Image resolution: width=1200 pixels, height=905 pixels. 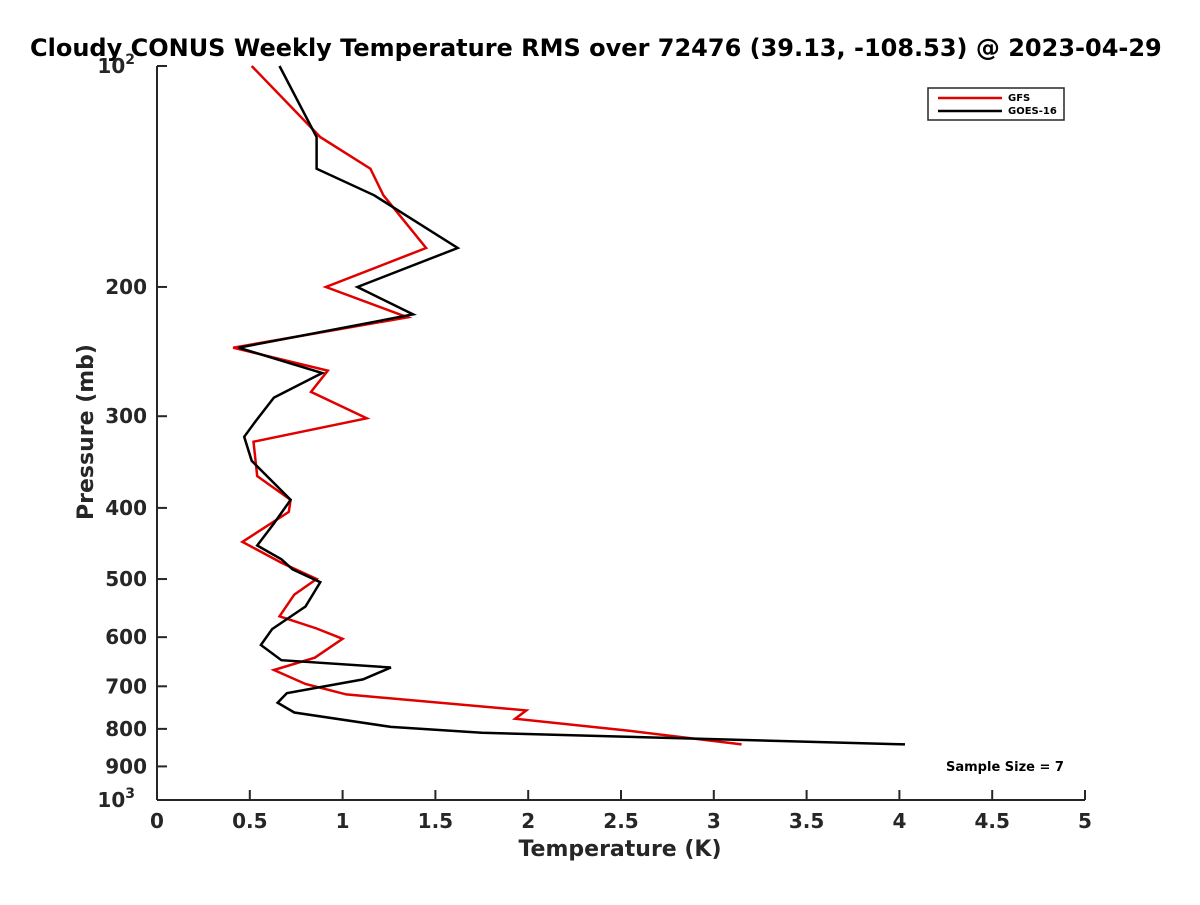 What do you see at coordinates (714, 821) in the screenshot?
I see `x-tick-label: 3` at bounding box center [714, 821].